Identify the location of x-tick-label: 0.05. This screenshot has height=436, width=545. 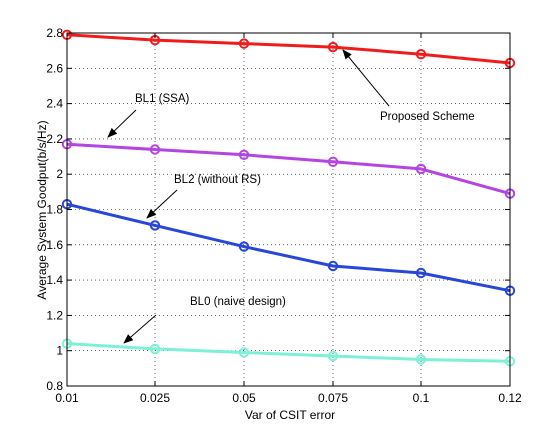
(244, 398).